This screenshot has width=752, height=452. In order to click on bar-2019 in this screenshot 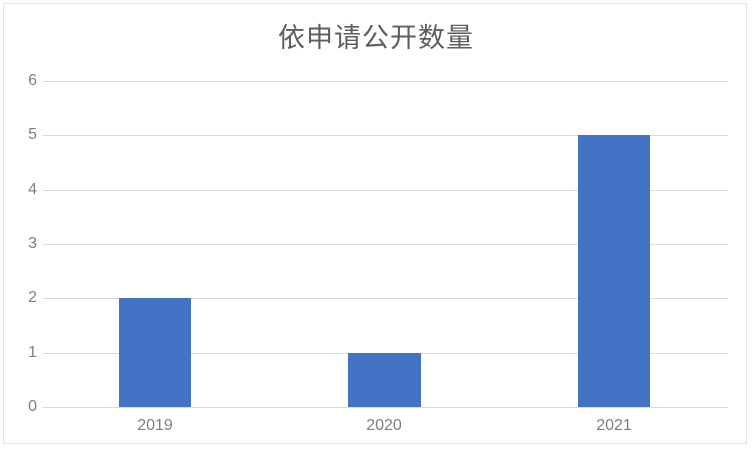, I will do `click(155, 352)`.